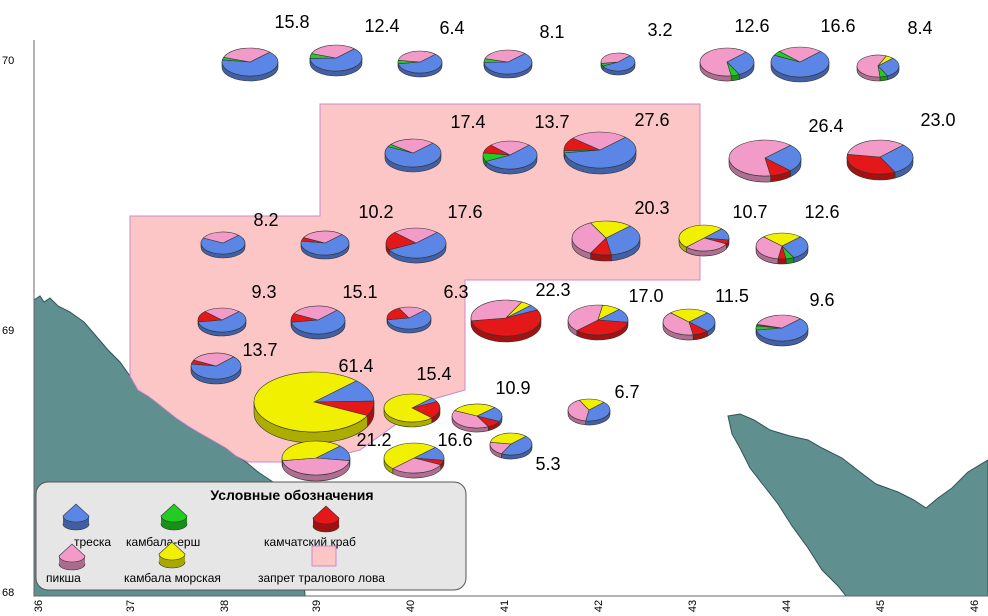  What do you see at coordinates (326, 515) in the screenshot?
I see `legend-symbol-crab-icon` at bounding box center [326, 515].